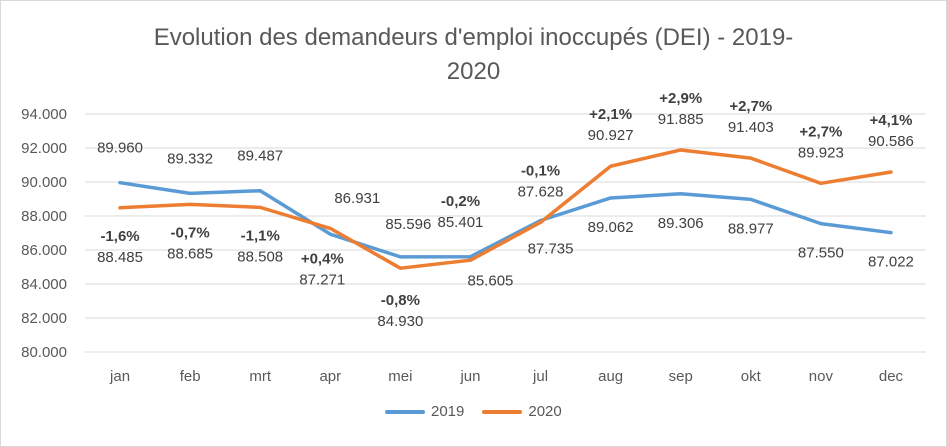 The width and height of the screenshot is (947, 447). What do you see at coordinates (821, 152) in the screenshot?
I see `data-label-2020: 89.923` at bounding box center [821, 152].